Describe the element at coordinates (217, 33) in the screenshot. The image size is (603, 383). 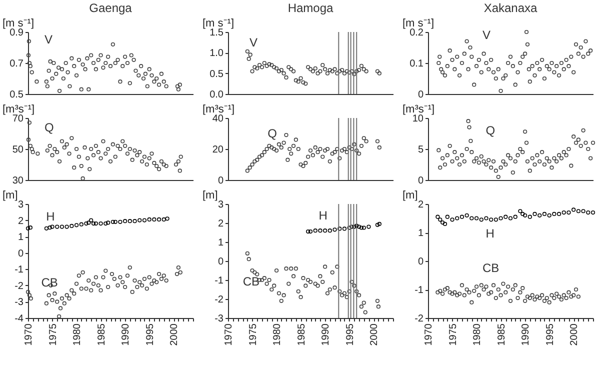
I see `y-tick-label: 1.5` at that location.